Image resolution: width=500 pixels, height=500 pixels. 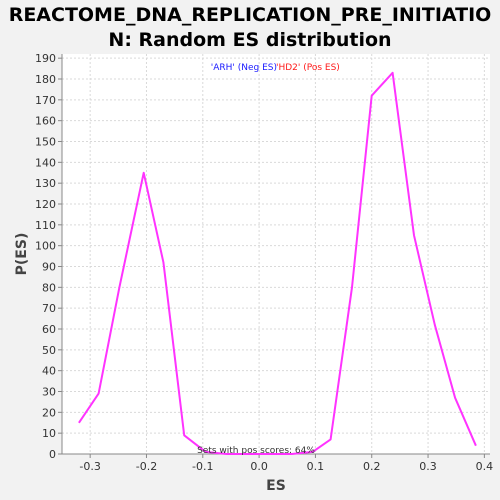 What do you see at coordinates (146, 466) in the screenshot?
I see `x-tick-label: -0.2` at bounding box center [146, 466].